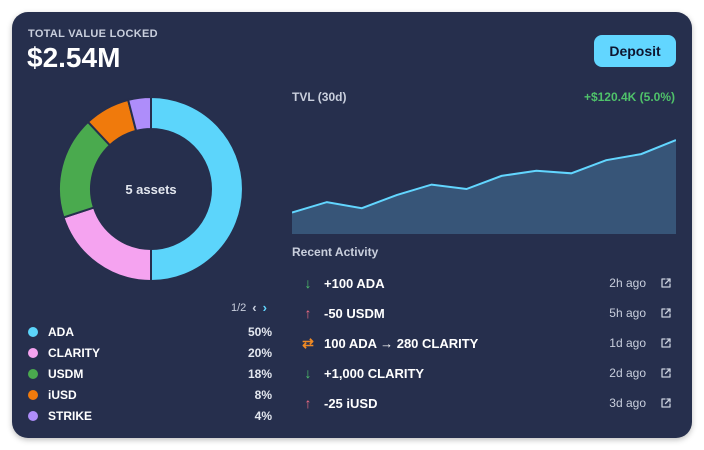 This screenshot has height=450, width=704. What do you see at coordinates (107, 244) in the screenshot?
I see `donut-slice-clarity` at bounding box center [107, 244].